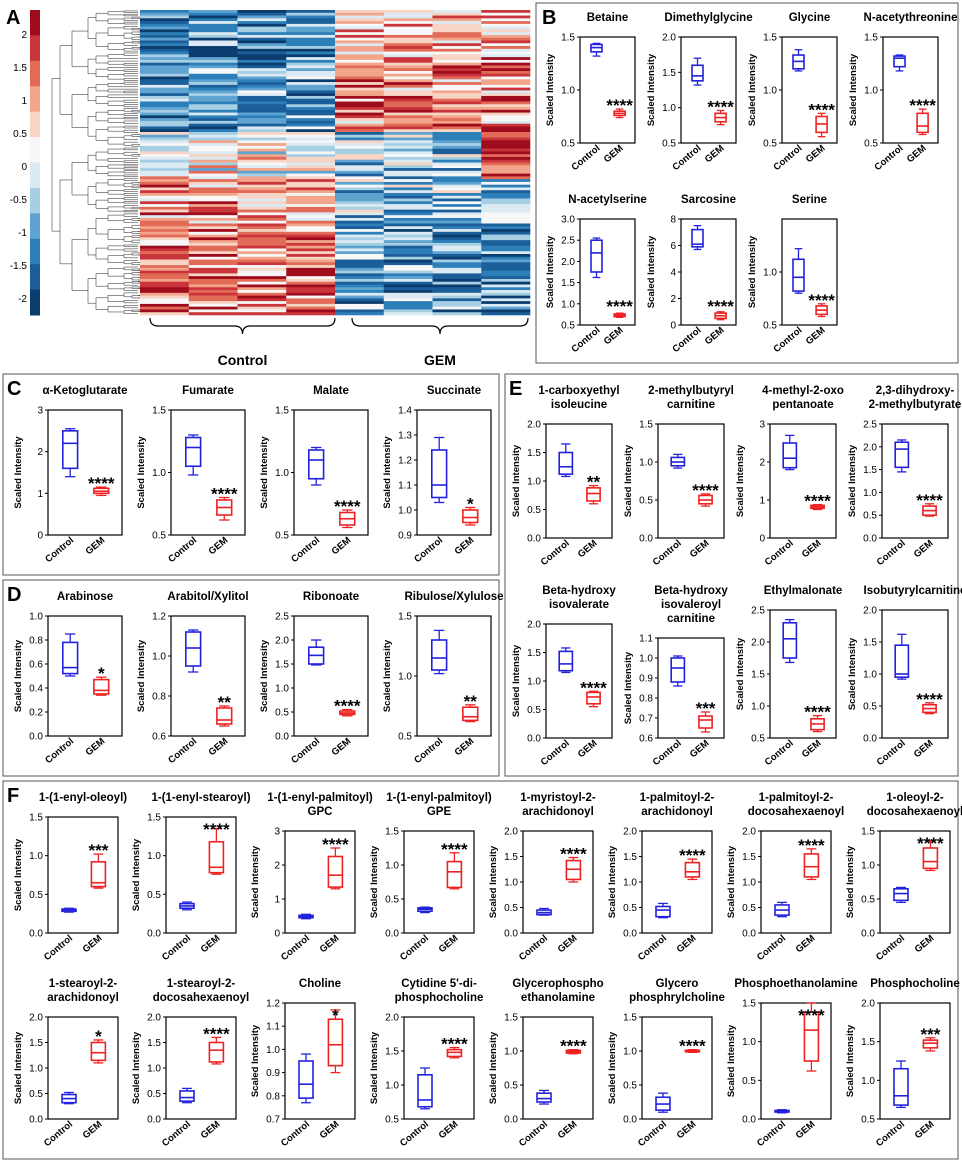 Image resolution: width=962 pixels, height=1163 pixels. Describe the element at coordinates (691, 391) in the screenshot. I see `subplot-title: 2-methylbutyryl` at that location.